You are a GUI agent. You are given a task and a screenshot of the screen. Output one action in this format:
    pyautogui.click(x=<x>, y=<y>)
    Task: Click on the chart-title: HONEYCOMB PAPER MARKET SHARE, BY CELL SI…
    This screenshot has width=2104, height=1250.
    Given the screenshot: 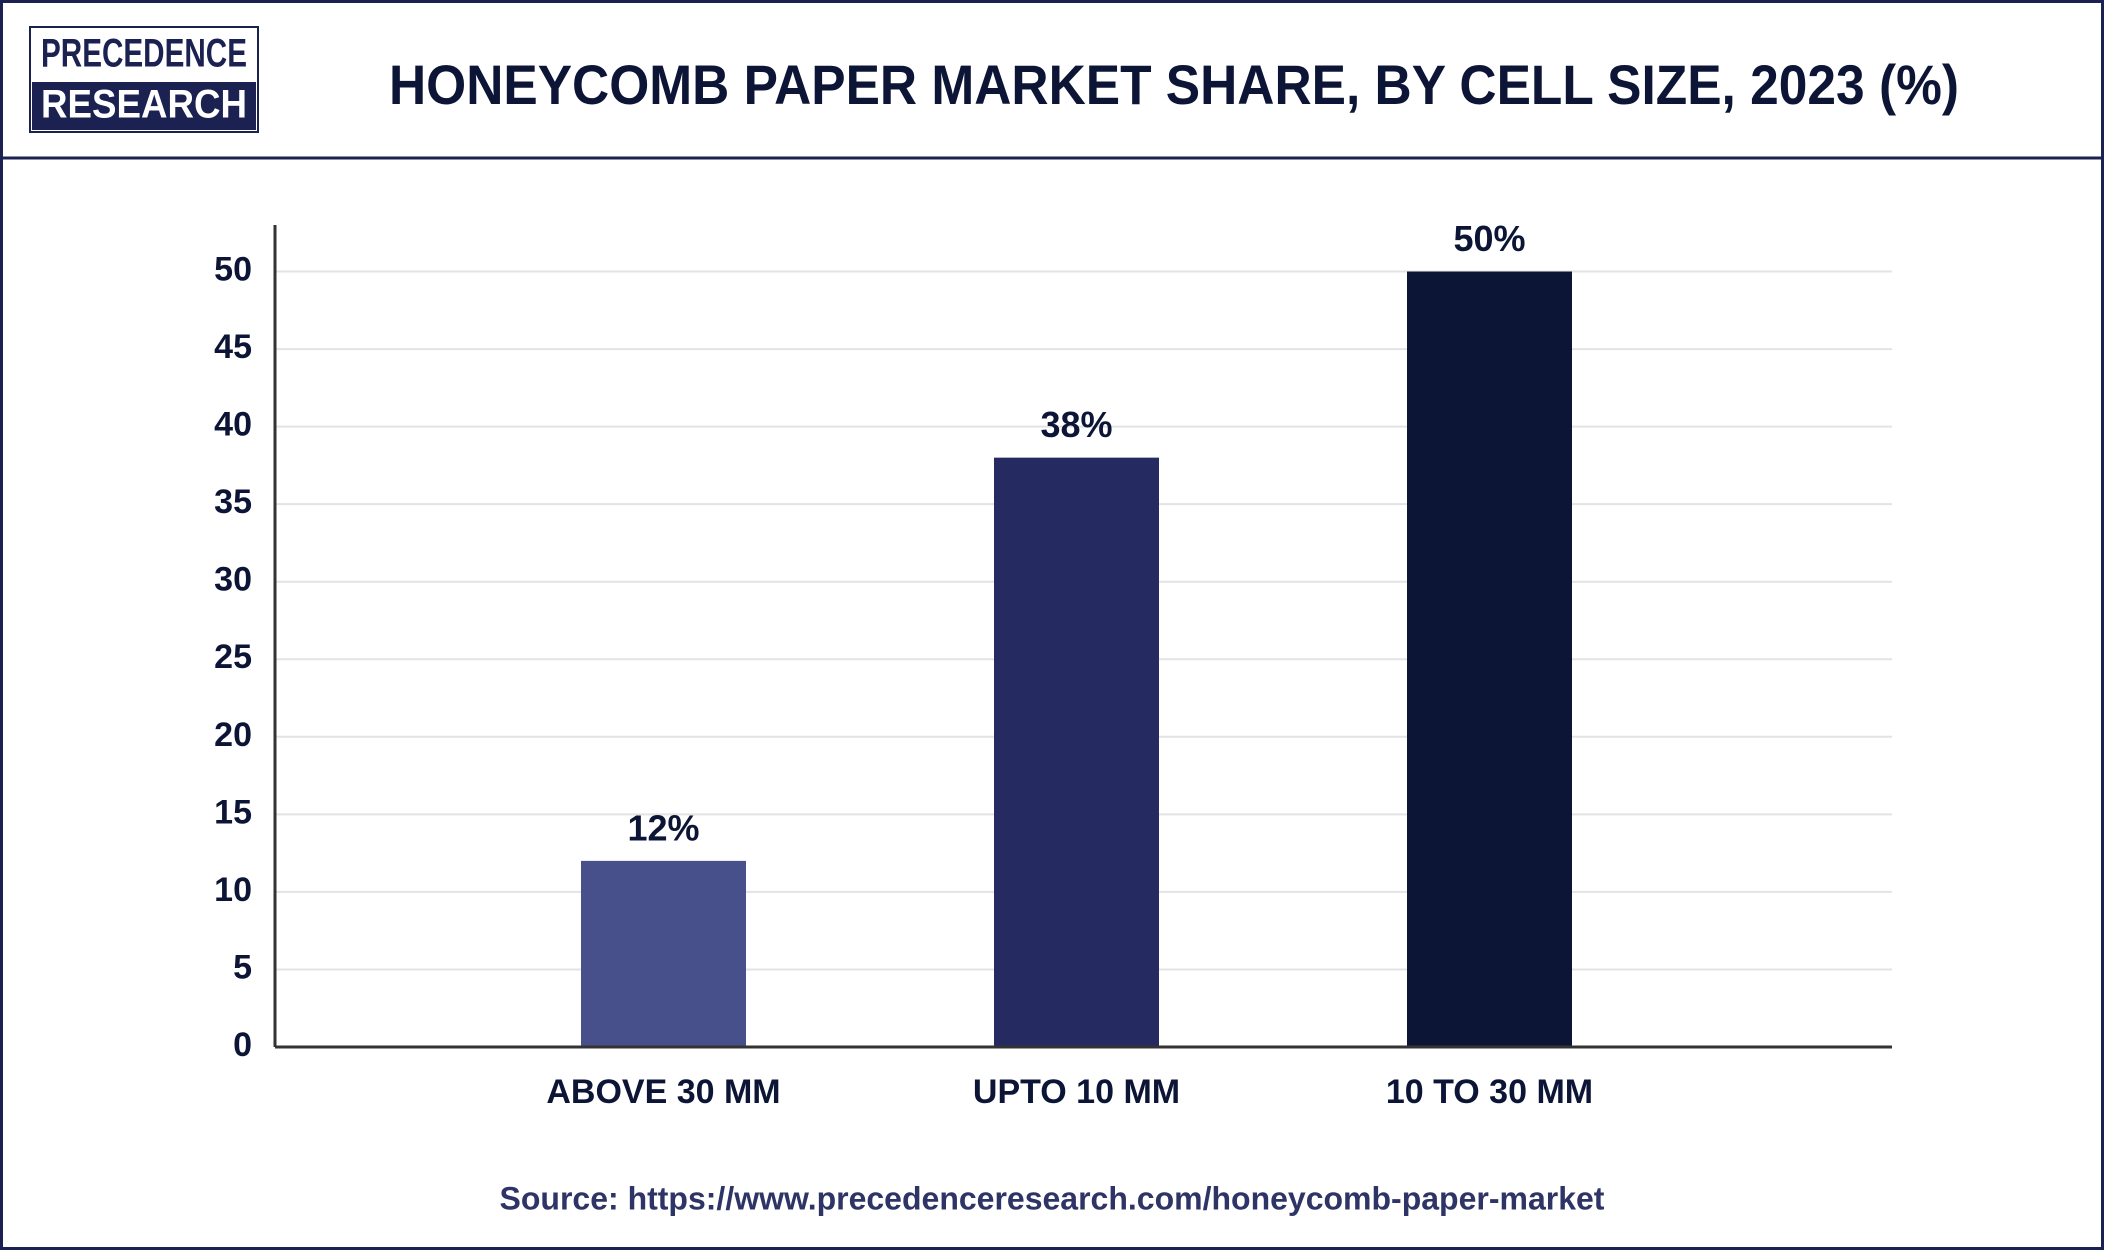 What is the action you would take?
    pyautogui.click(x=1174, y=84)
    